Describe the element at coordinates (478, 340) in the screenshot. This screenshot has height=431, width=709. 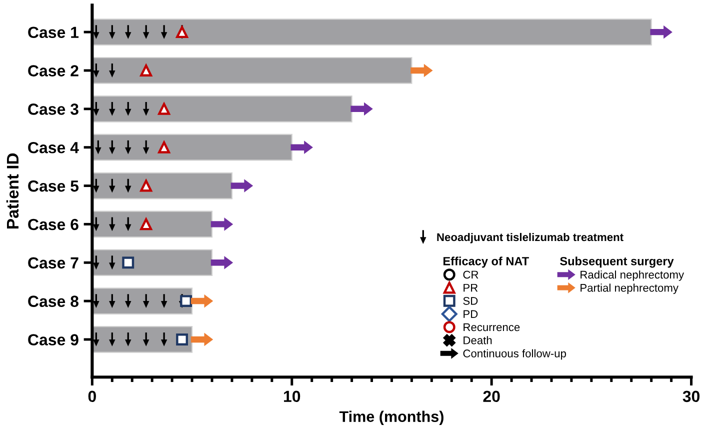
I see `legend-label: Death` at that location.